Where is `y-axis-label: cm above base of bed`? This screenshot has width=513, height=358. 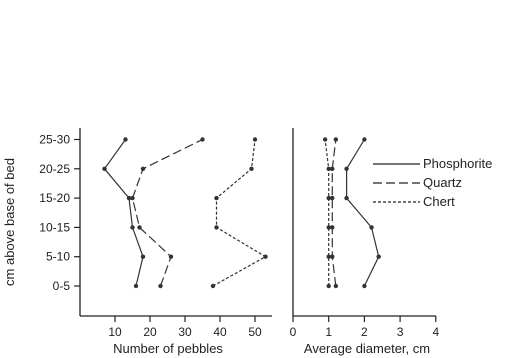 y-axis-label: cm above base of bed is located at coordinates (9, 222).